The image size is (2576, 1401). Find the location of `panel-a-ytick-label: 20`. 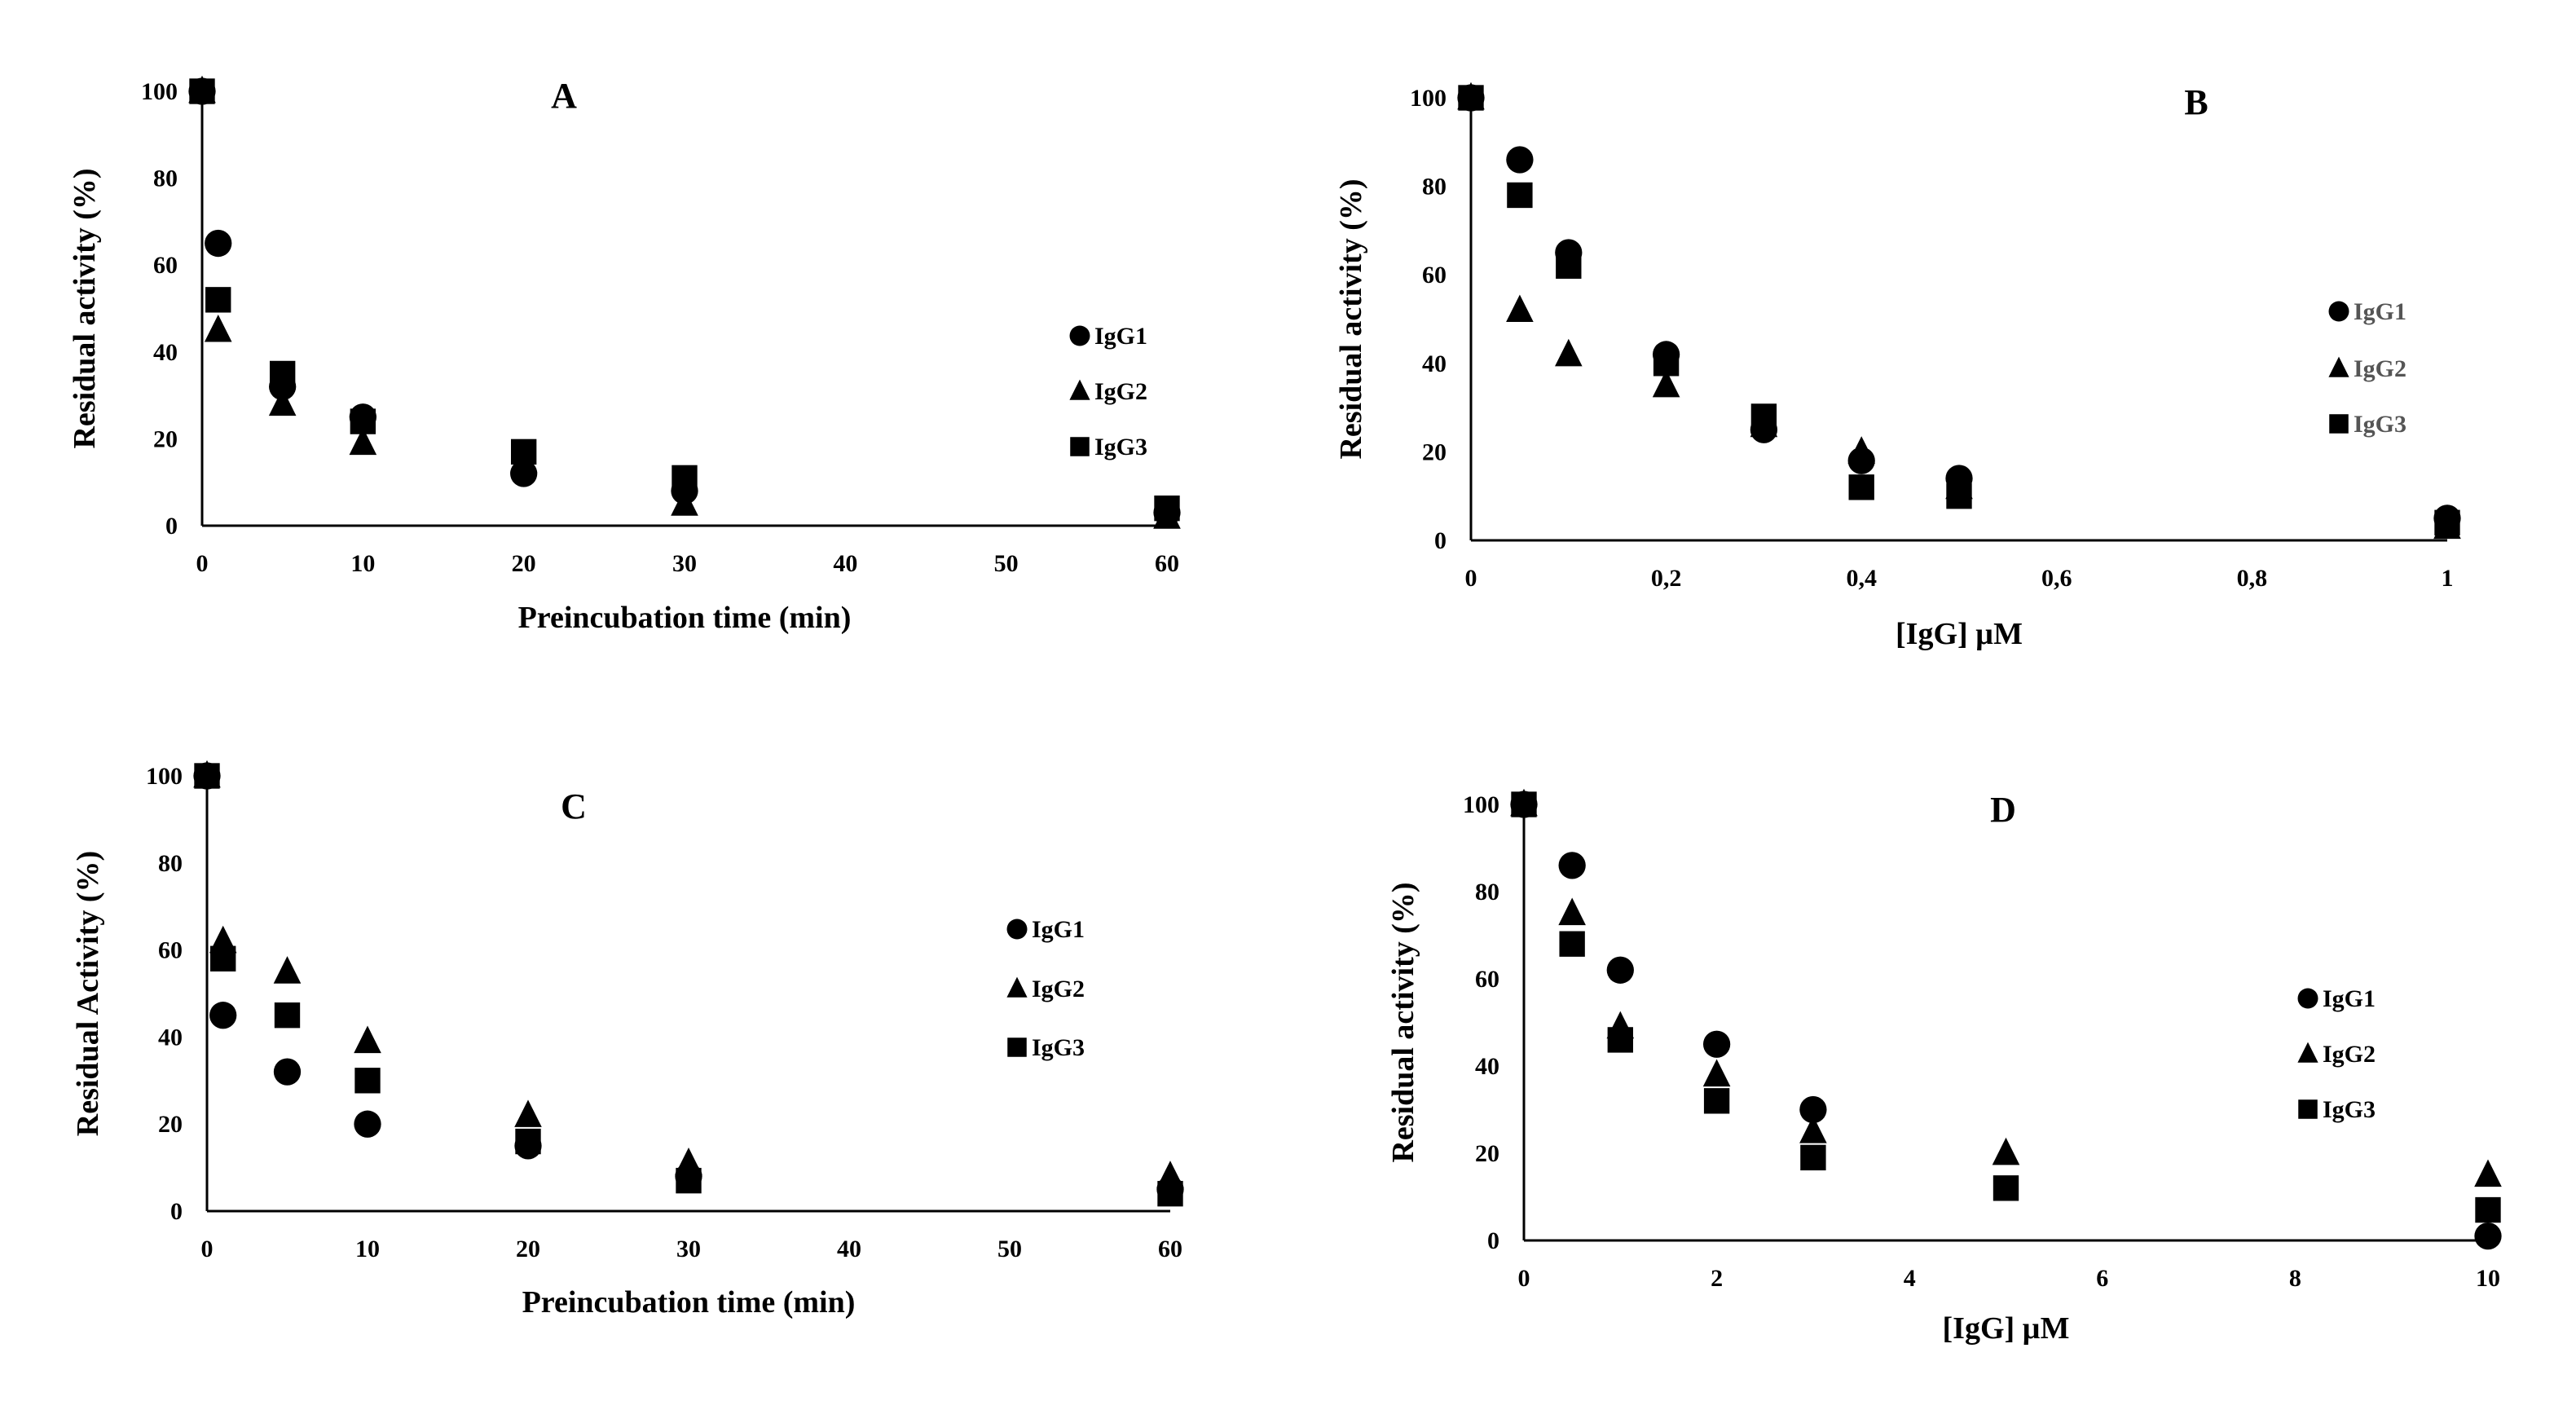

panel-a-ytick-label: 20 is located at coordinates (165, 438).